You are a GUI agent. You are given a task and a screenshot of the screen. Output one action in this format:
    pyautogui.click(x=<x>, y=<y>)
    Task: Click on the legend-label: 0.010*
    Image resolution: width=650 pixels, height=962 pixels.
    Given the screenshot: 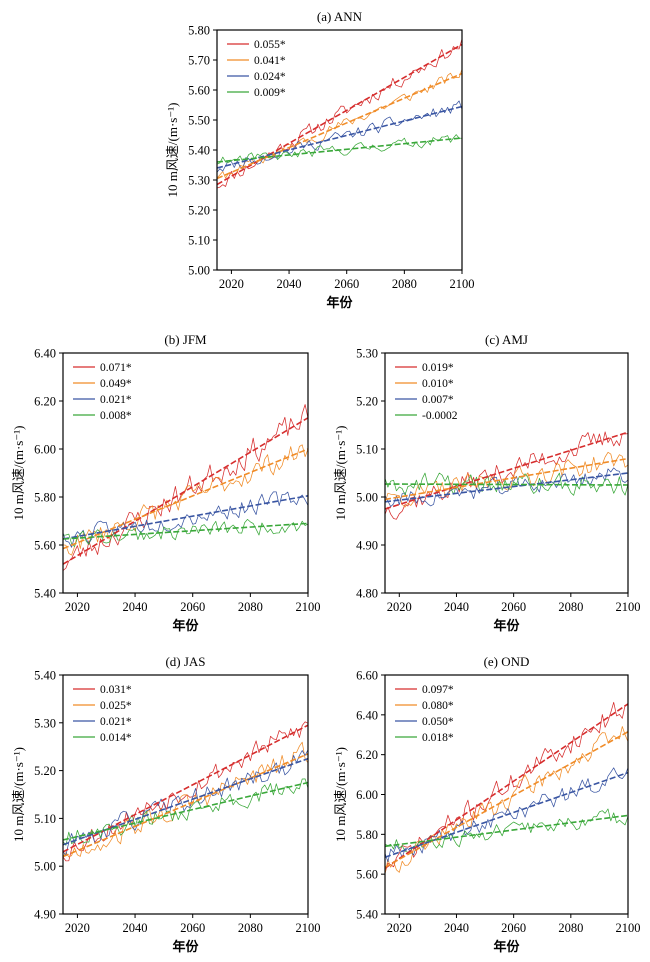 What is the action you would take?
    pyautogui.click(x=438, y=384)
    